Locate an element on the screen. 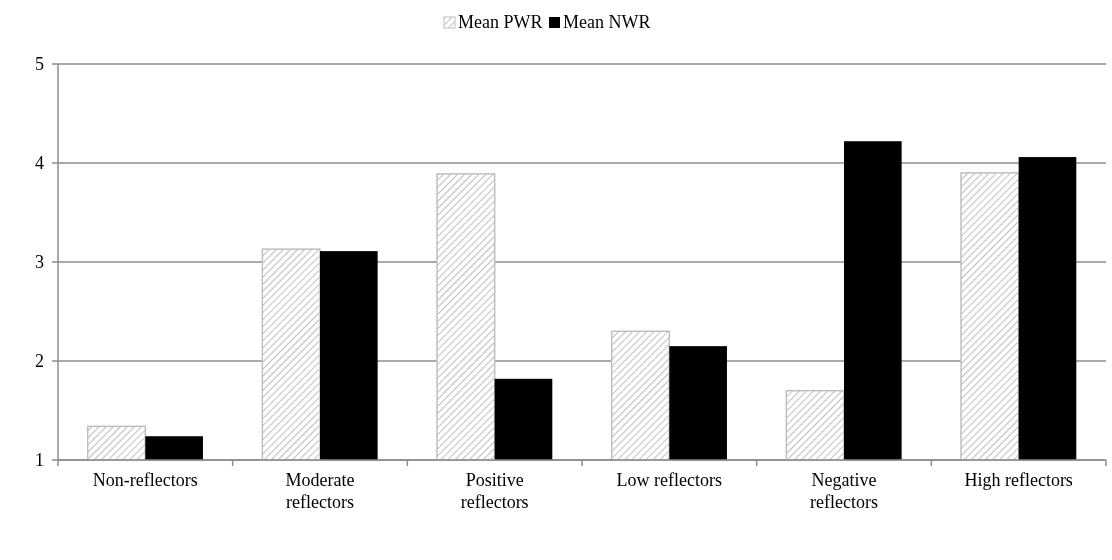 The width and height of the screenshot is (1112, 560). x-tick-label: Moderate reflectors is located at coordinates (320, 491).